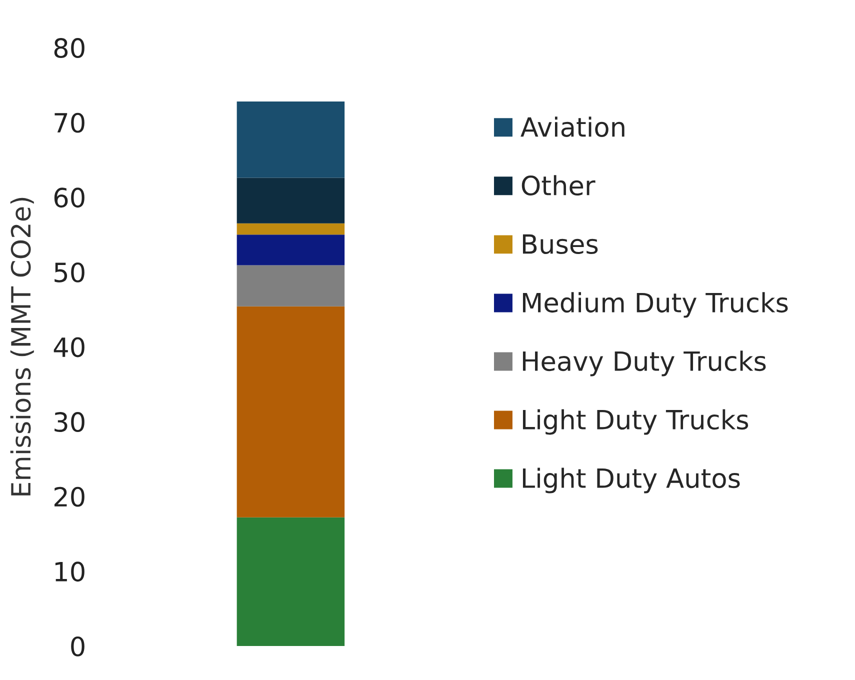 The height and width of the screenshot is (680, 855). Describe the element at coordinates (69, 198) in the screenshot. I see `y-tick-label: 60` at that location.